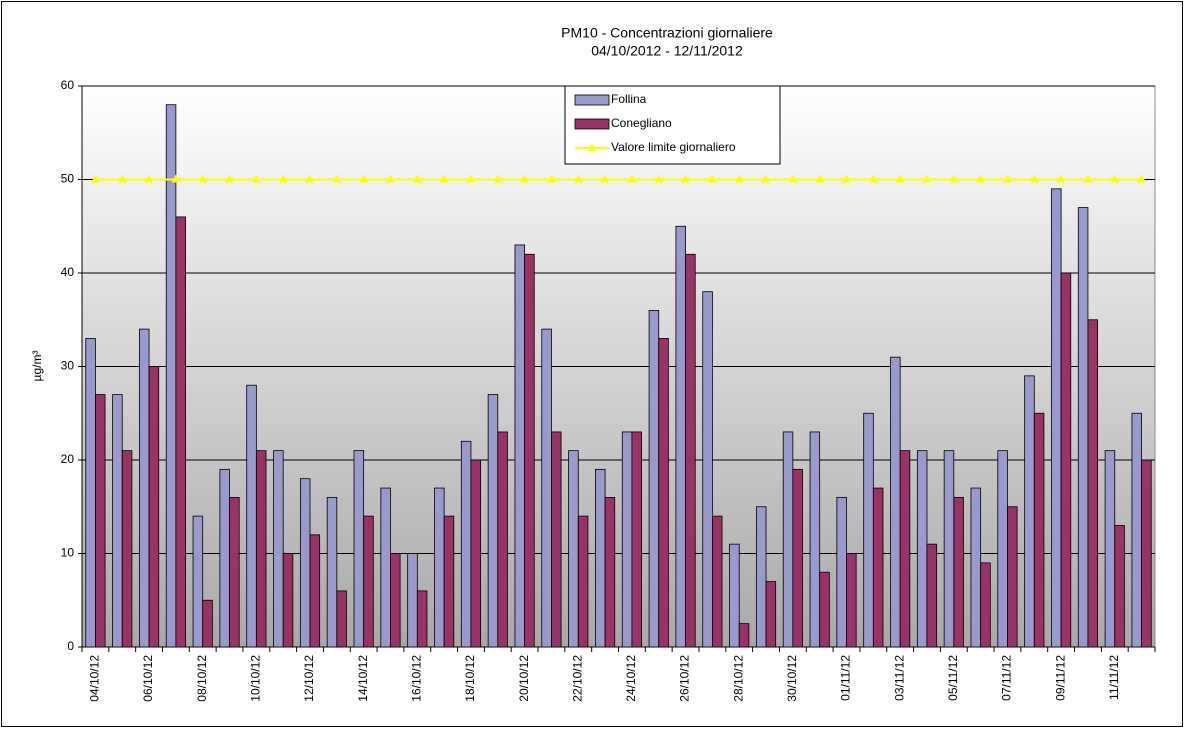  I want to click on x-tick-label: 06/10/12, so click(148, 678).